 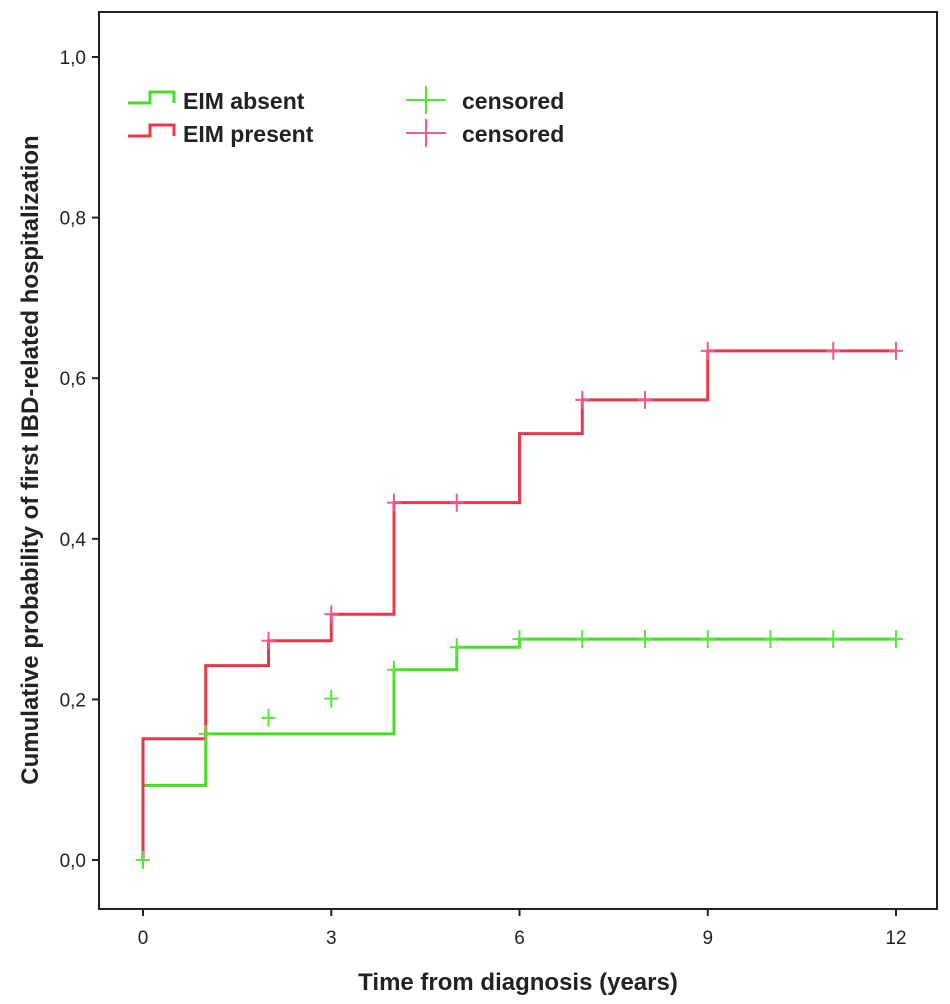 I want to click on y-tick-label: 1,0, so click(x=73, y=58).